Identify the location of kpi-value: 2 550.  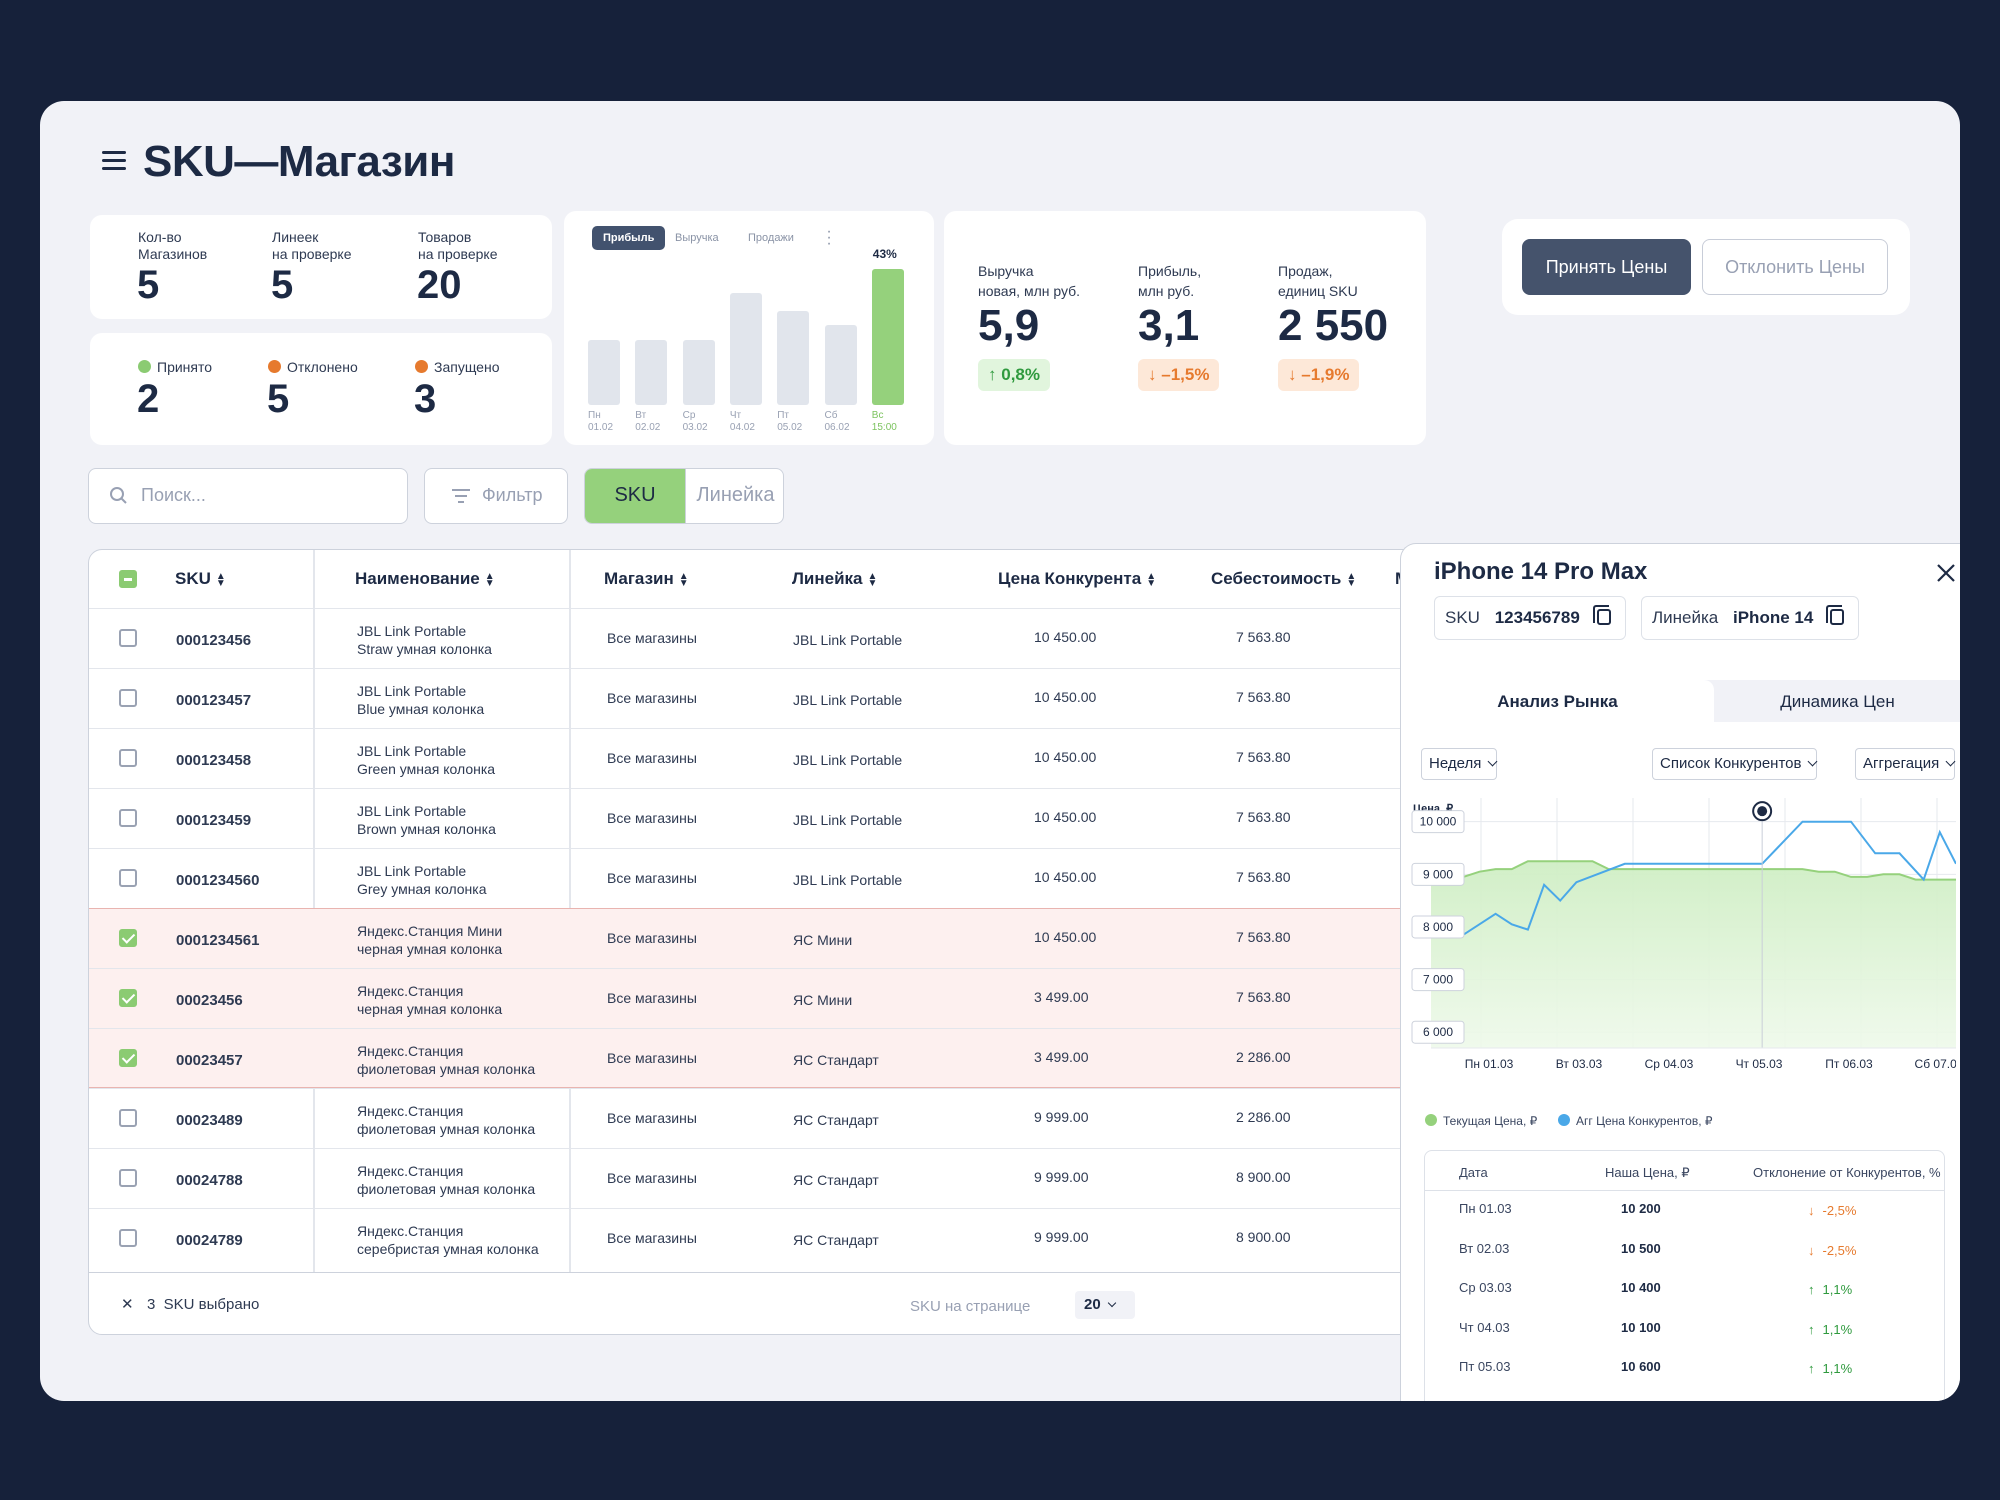
(1333, 325).